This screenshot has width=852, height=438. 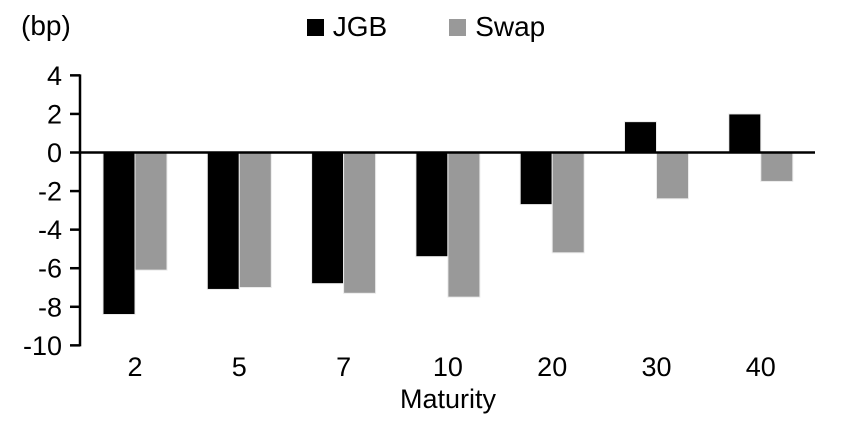 I want to click on y-tick-label--6: -6, so click(x=50, y=269).